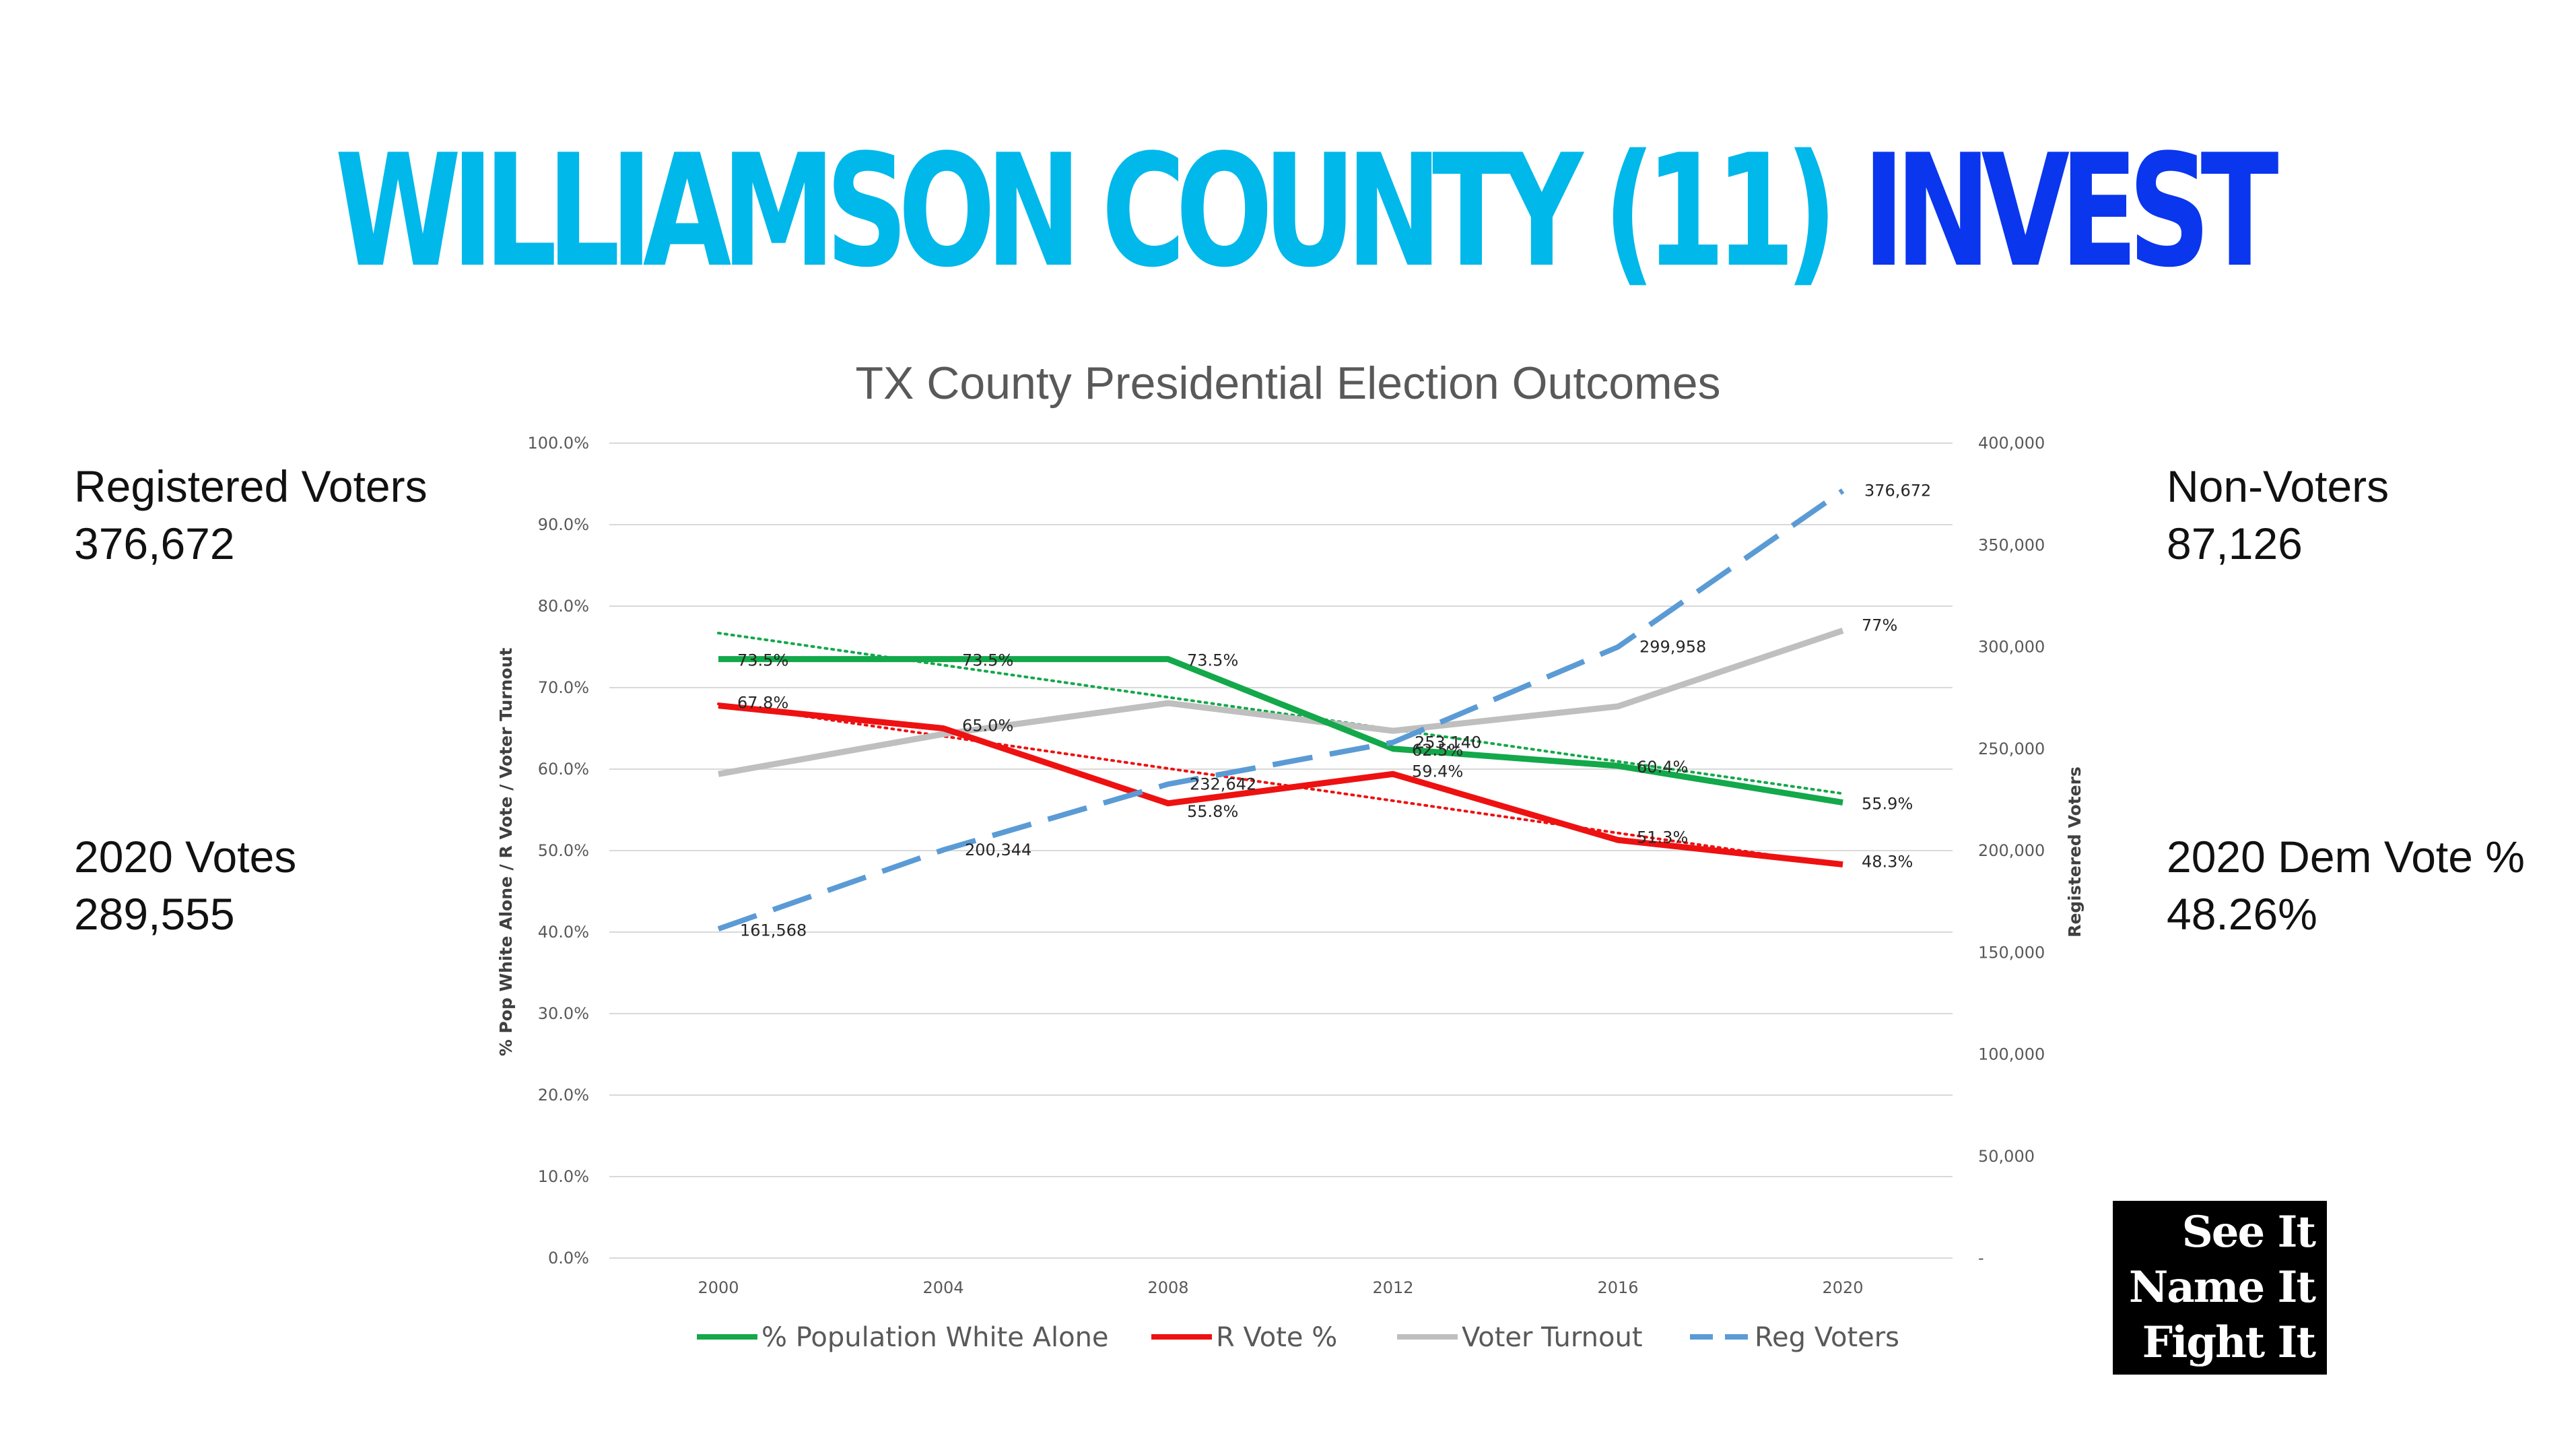  What do you see at coordinates (935, 1337) in the screenshot?
I see `legend-label-population-white-alone: % Population White Alone` at bounding box center [935, 1337].